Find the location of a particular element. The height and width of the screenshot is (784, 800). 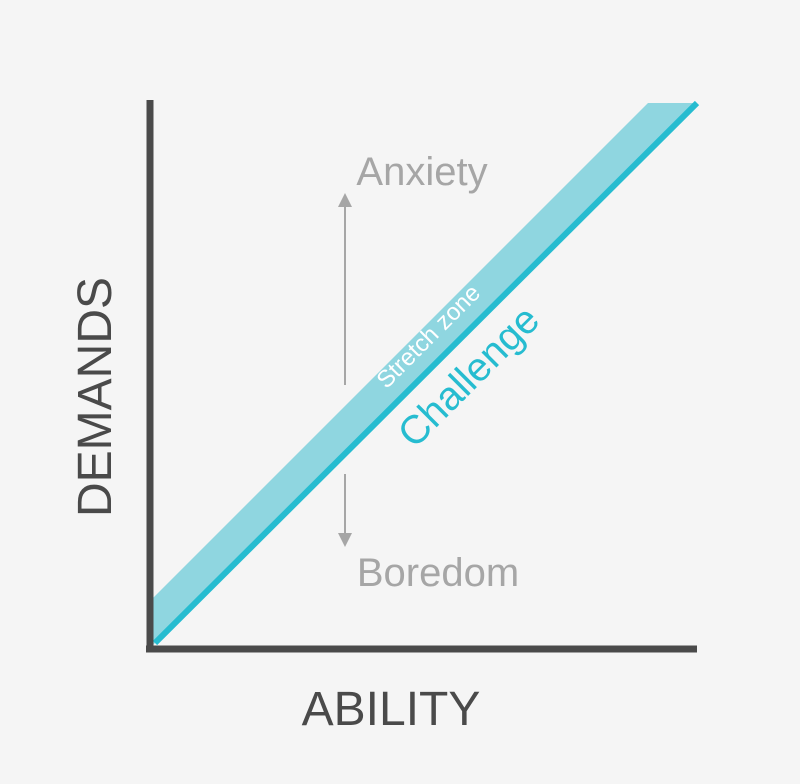

down-arrow-icon is located at coordinates (345, 540).